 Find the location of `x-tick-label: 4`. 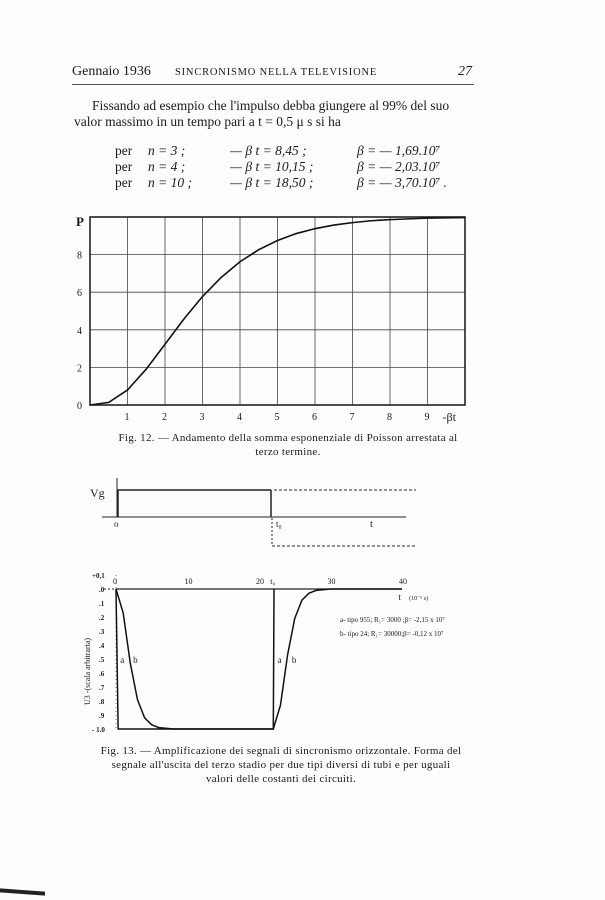

x-tick-label: 4 is located at coordinates (239, 417).